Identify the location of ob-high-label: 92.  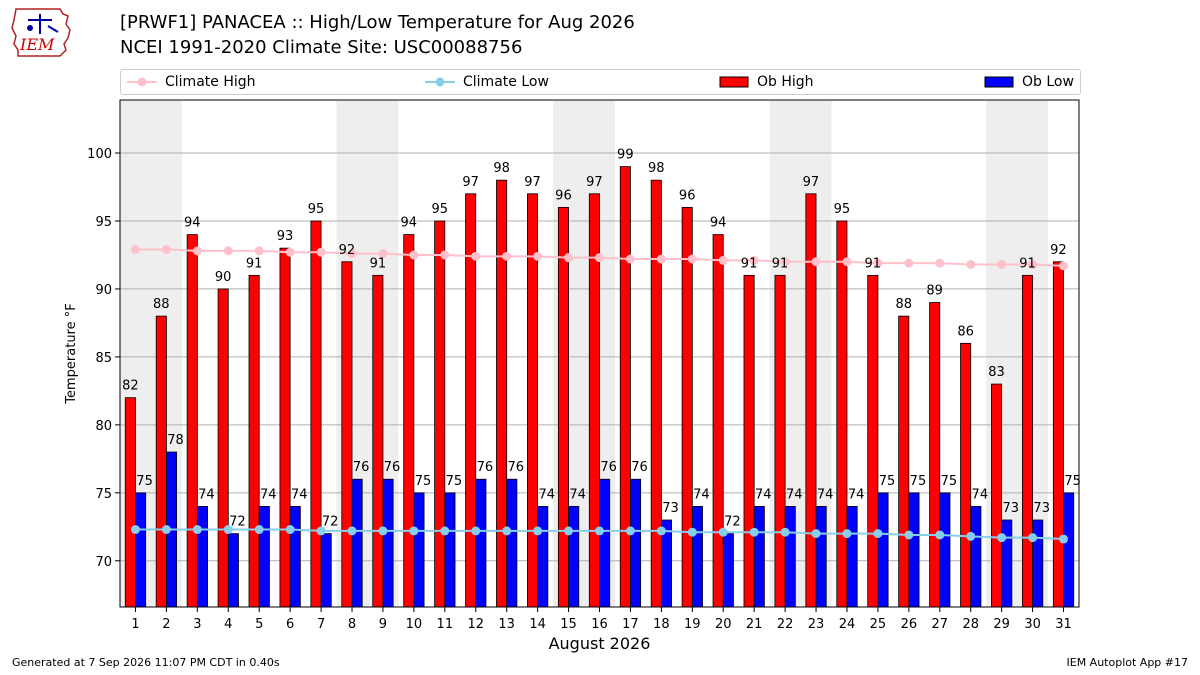
(347, 250).